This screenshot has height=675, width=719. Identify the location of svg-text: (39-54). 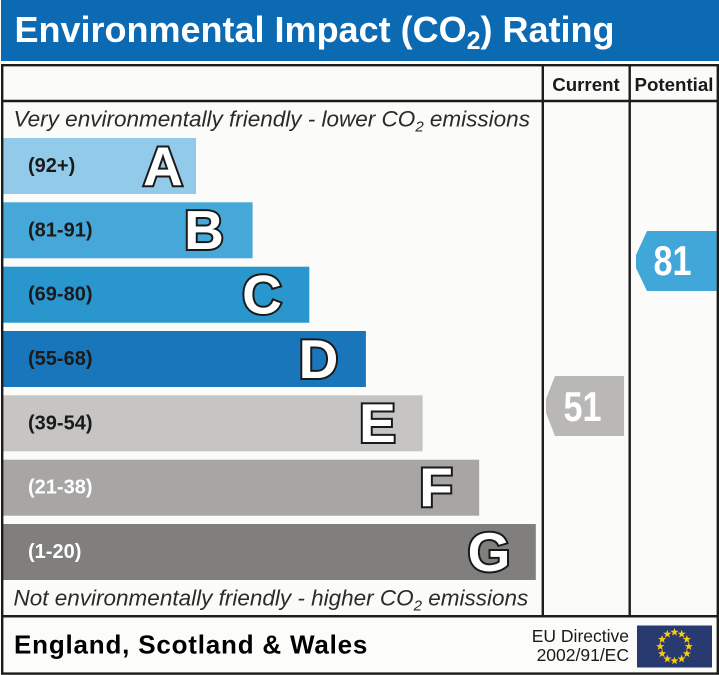
(60, 423).